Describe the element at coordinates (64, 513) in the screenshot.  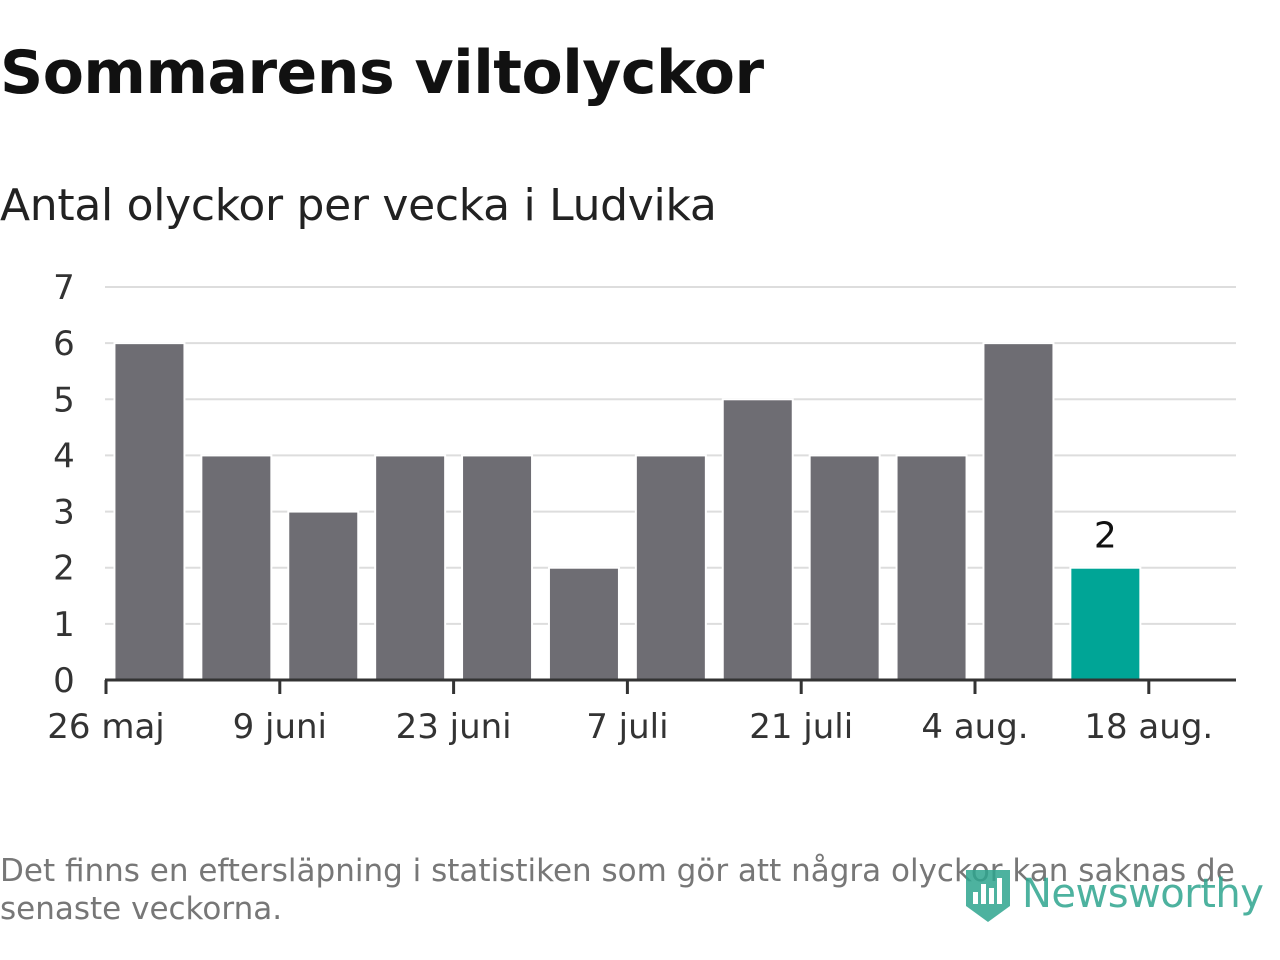
I see `y-tick-label: 3` at that location.